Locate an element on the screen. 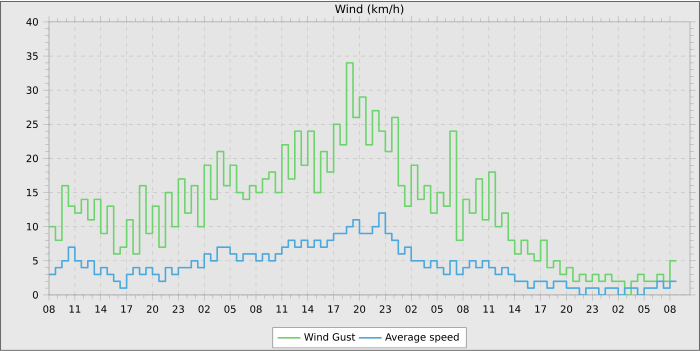 This screenshot has width=700, height=351. legend-label: Wind Gust is located at coordinates (330, 337).